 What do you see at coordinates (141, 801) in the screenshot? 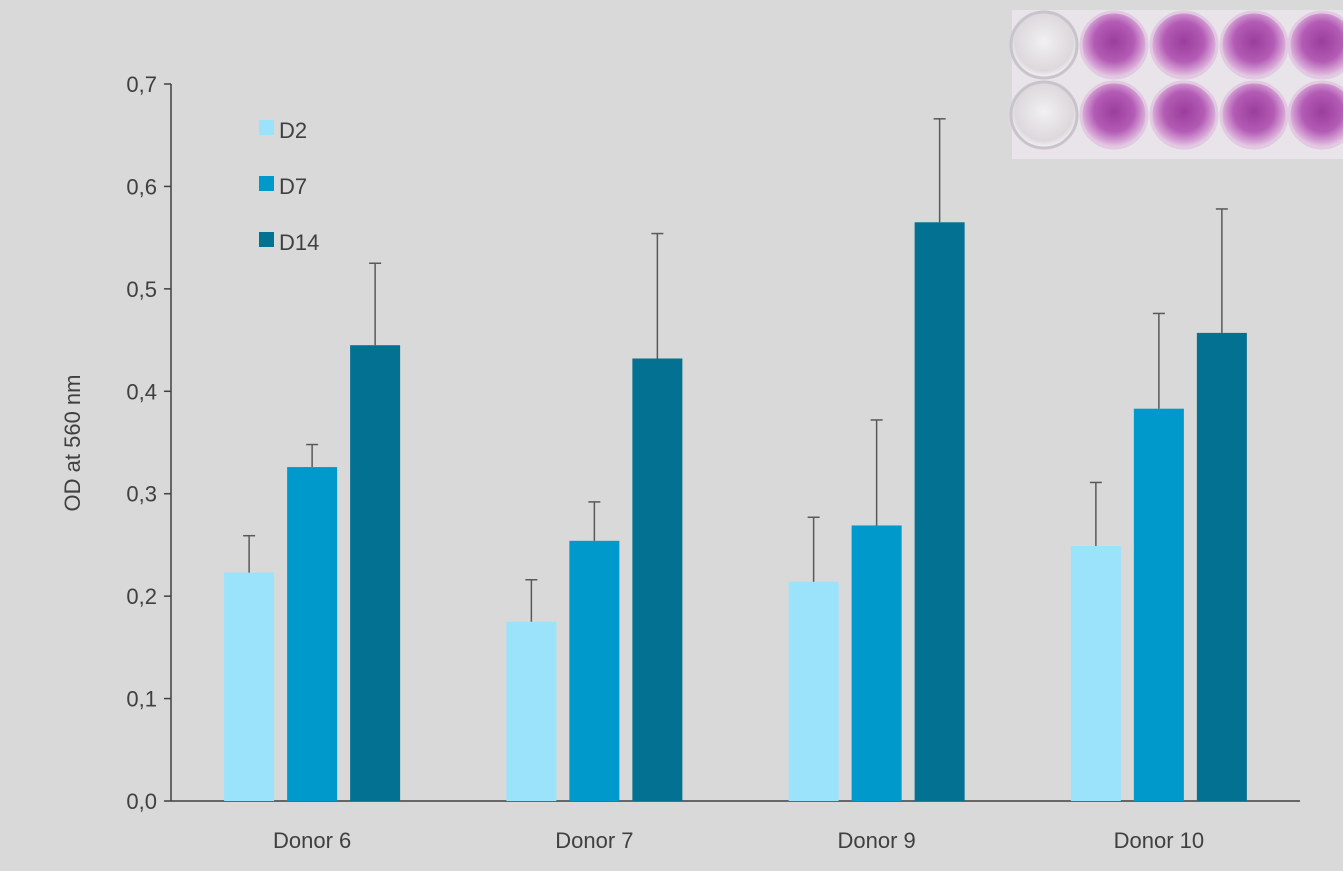
I see `y-tick-label: 0,0` at bounding box center [141, 801].